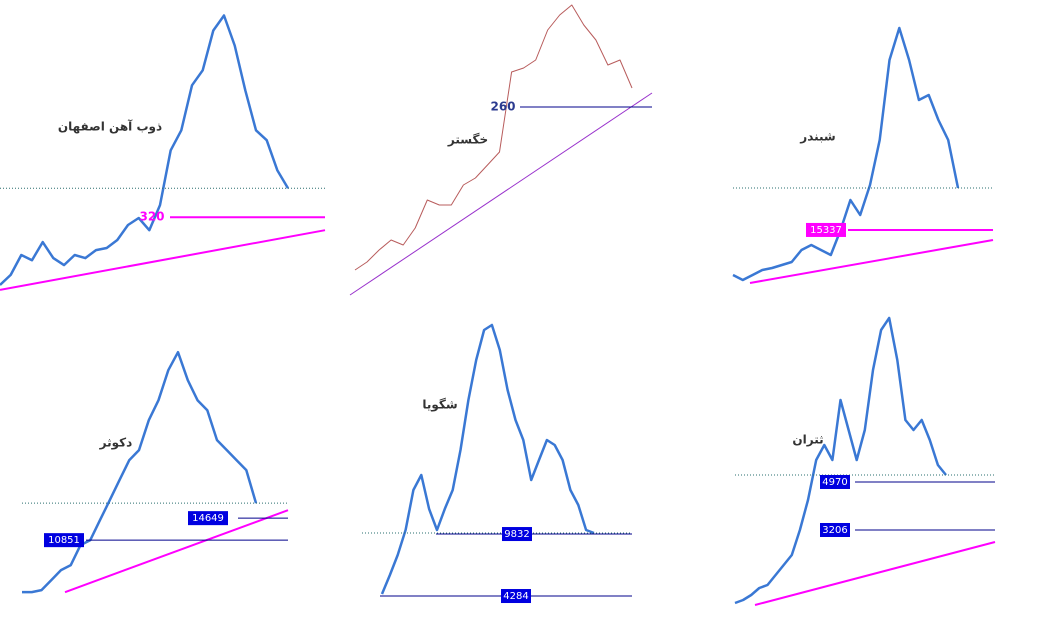 The image size is (1046, 623). What do you see at coordinates (439, 405) in the screenshot?
I see `chart-title: شگویا` at bounding box center [439, 405].